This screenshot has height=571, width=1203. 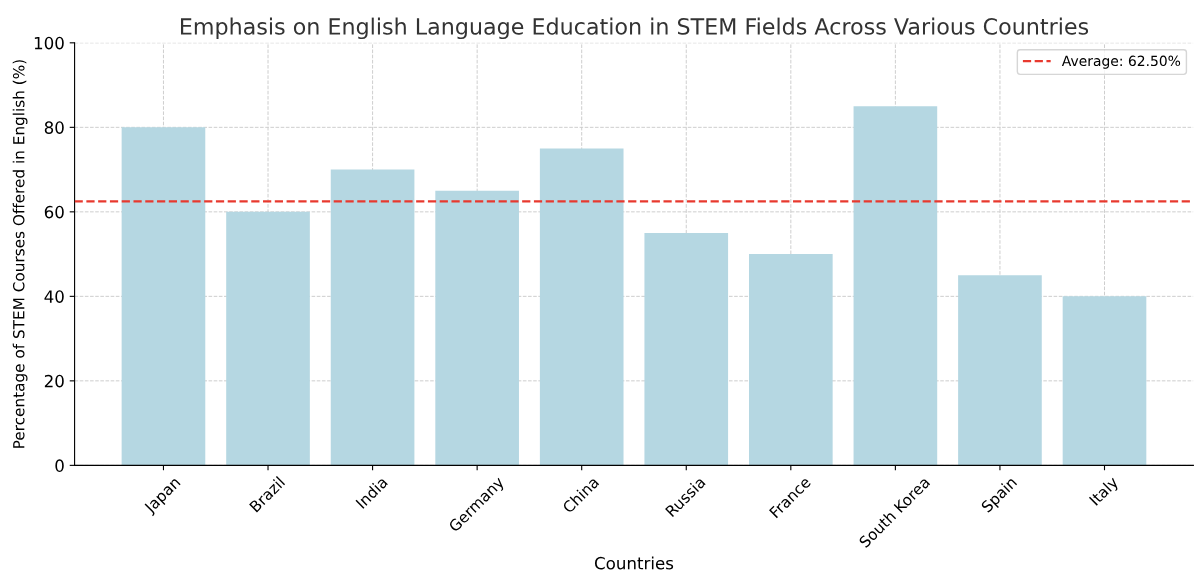 I want to click on y-tick-label: 80, so click(x=54, y=127).